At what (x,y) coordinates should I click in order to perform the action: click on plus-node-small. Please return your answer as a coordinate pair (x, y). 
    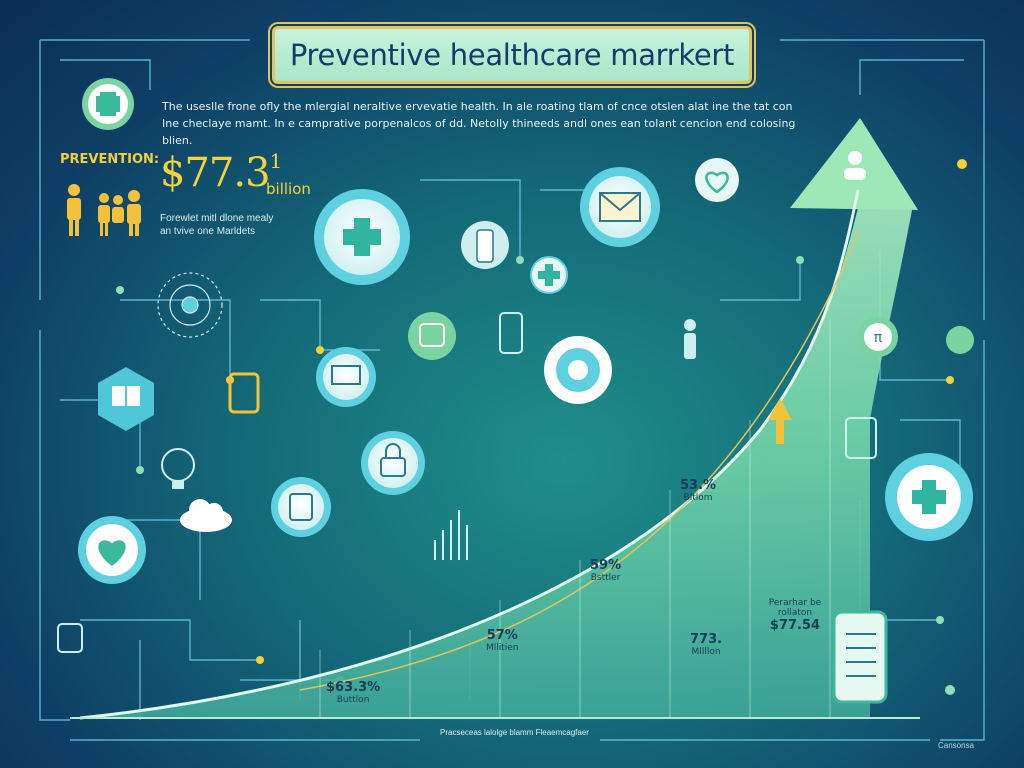
    Looking at the image, I should click on (549, 275).